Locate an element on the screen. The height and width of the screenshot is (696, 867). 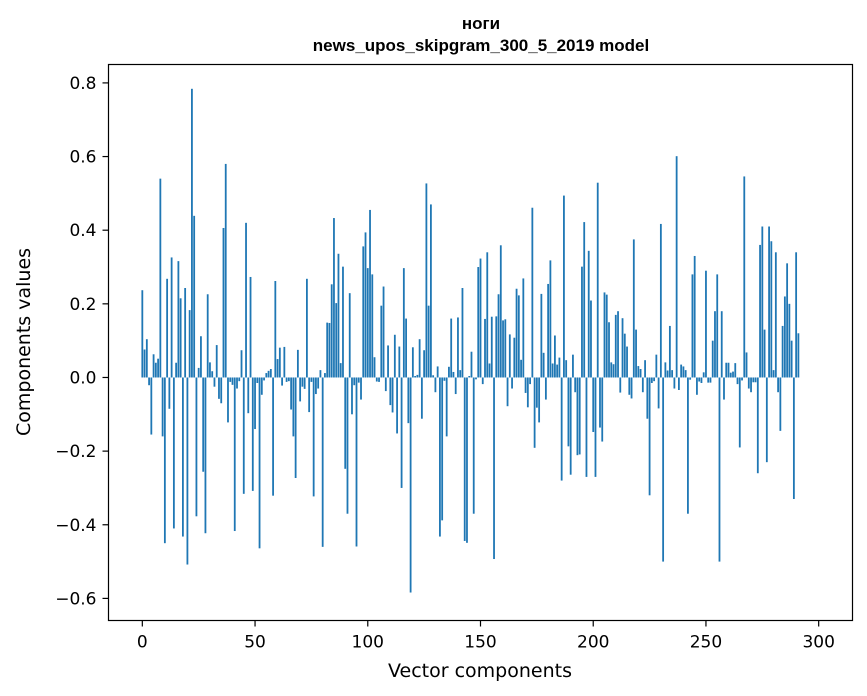
x-tick-label: 50 is located at coordinates (255, 643).